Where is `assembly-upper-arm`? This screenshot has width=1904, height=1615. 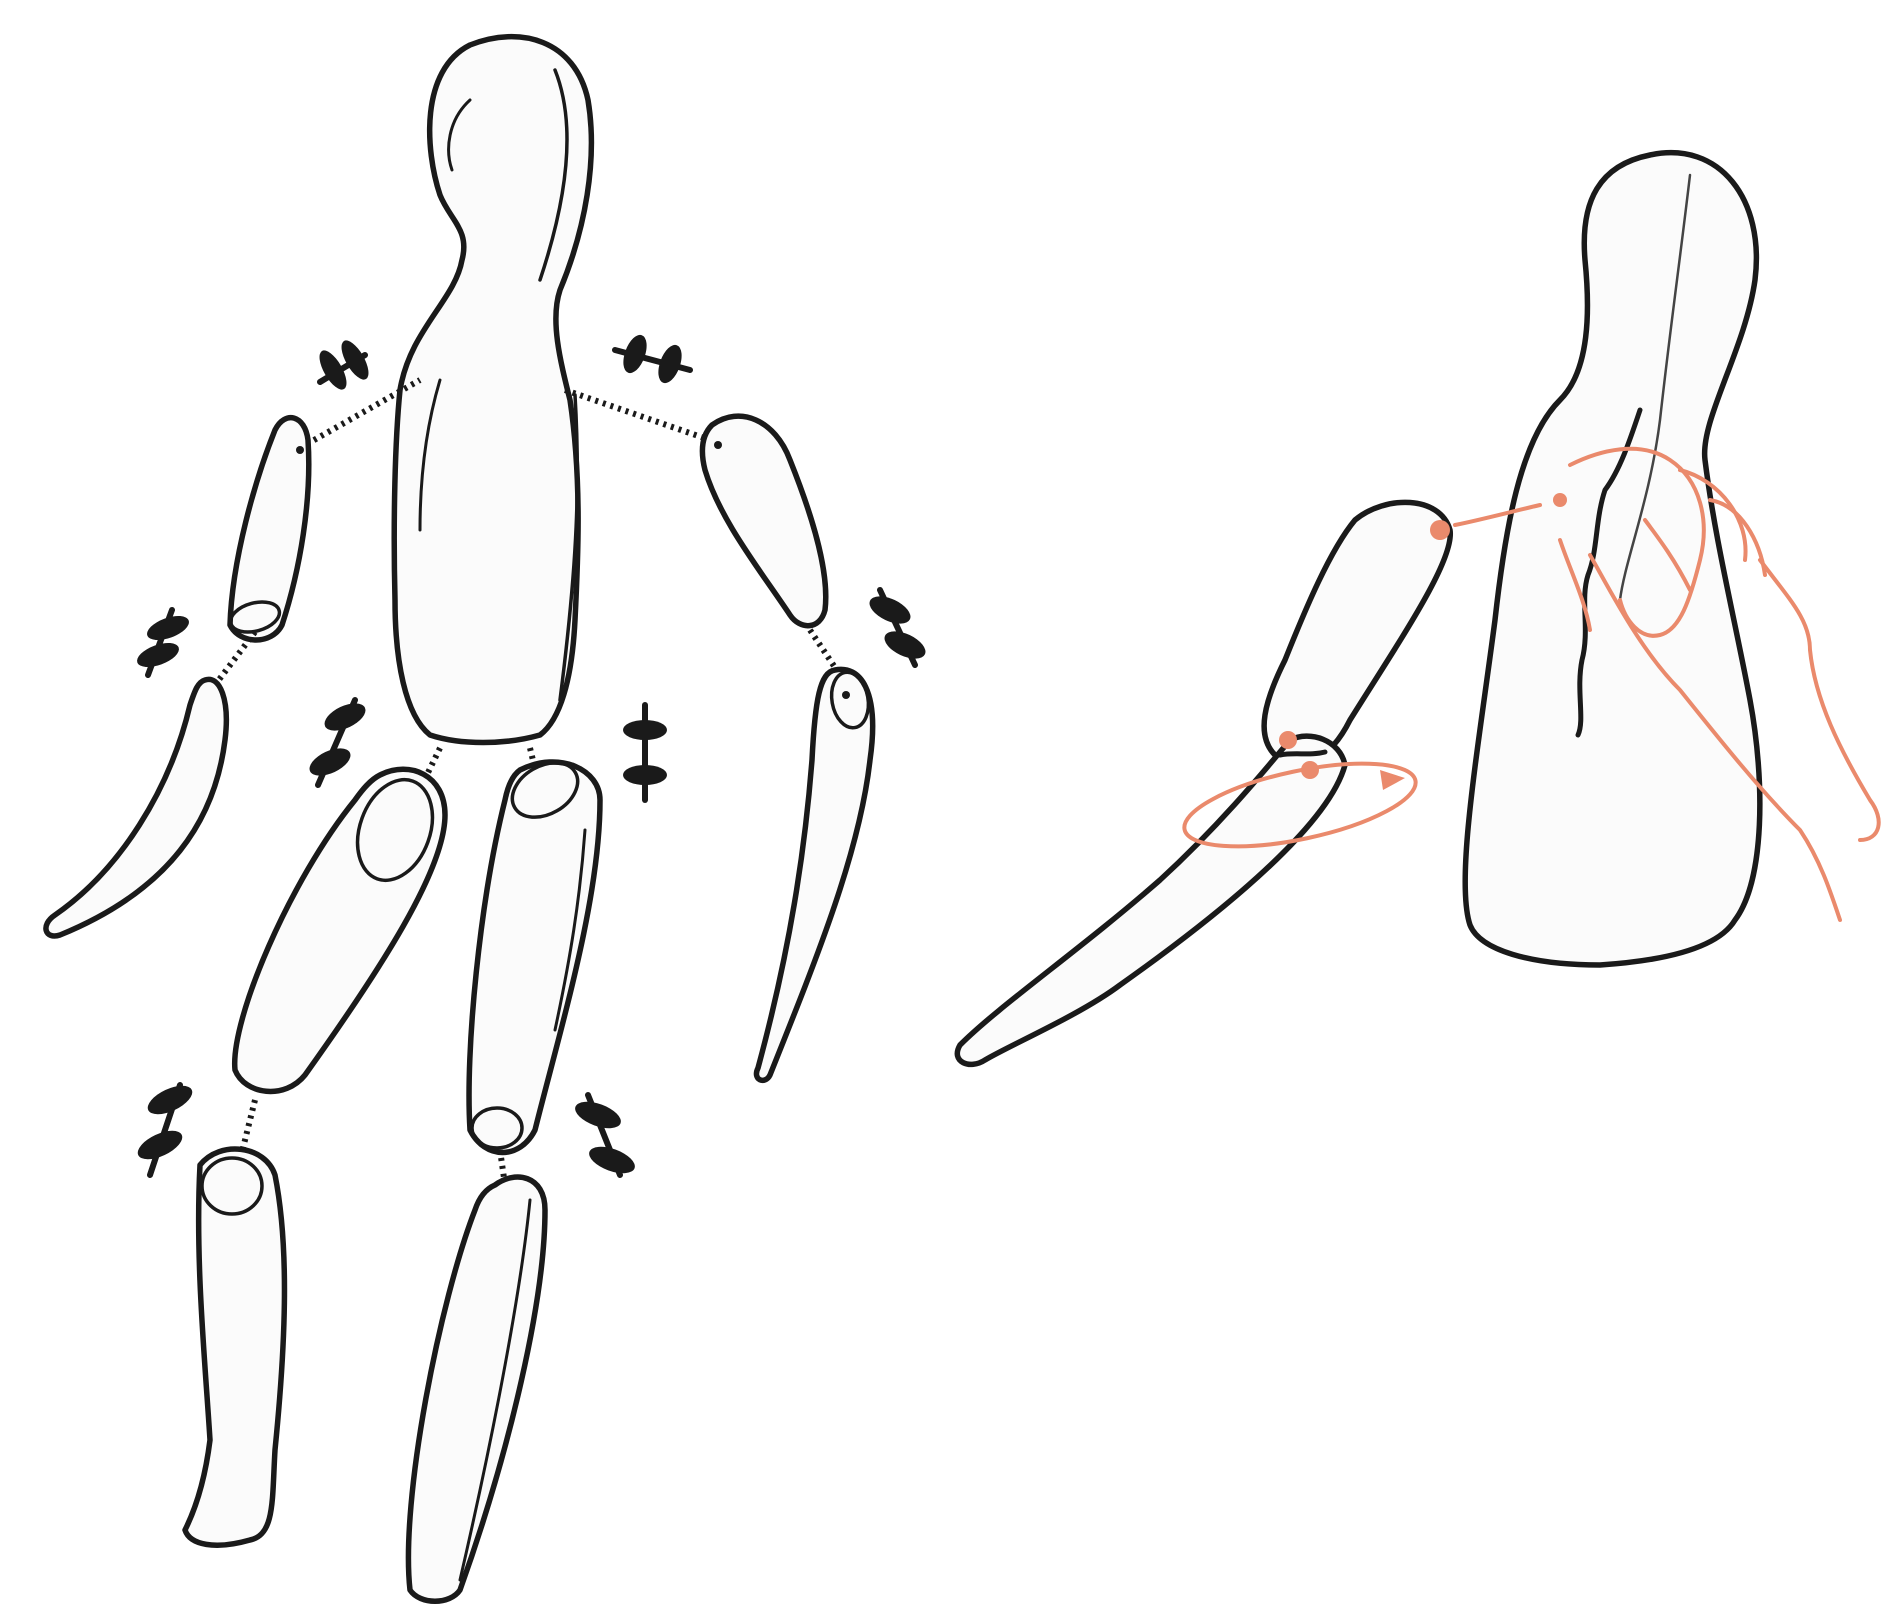 assembly-upper-arm is located at coordinates (1357, 633).